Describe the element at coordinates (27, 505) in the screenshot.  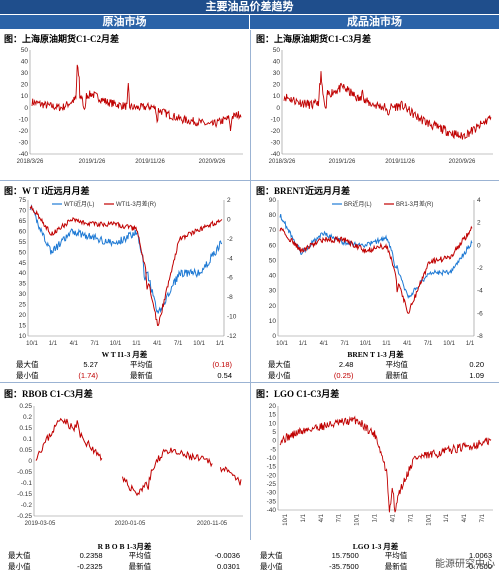
I see `y-tick-label: -0.2` at that location.